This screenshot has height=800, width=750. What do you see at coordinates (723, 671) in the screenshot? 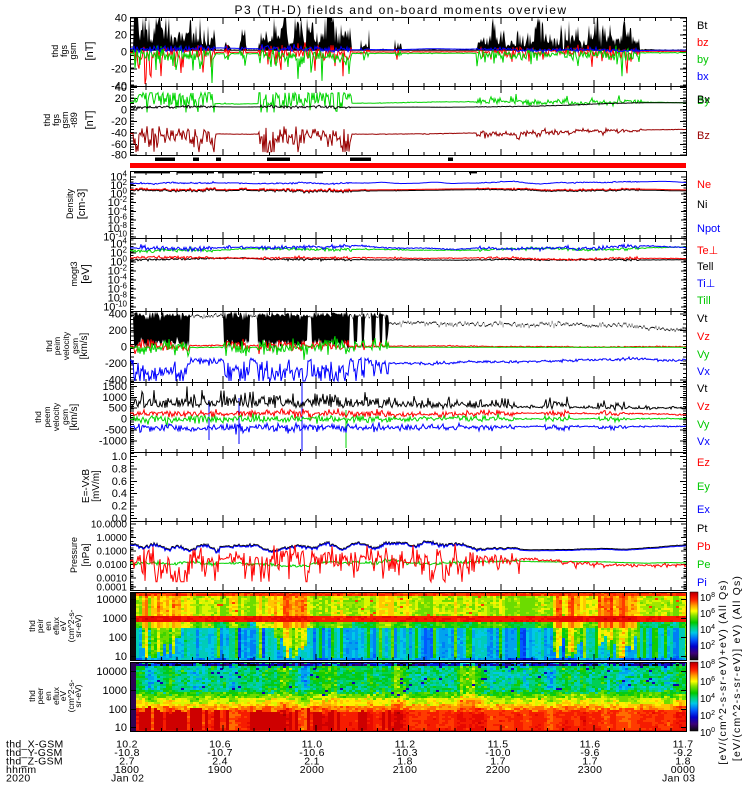
I see `svg-text:[eV/(cm^2-s-sr-eV)+eV) (All Qs: [eV/(cm^2-s-sr-eV)+eV) (All Qs)` at bounding box center [723, 671].